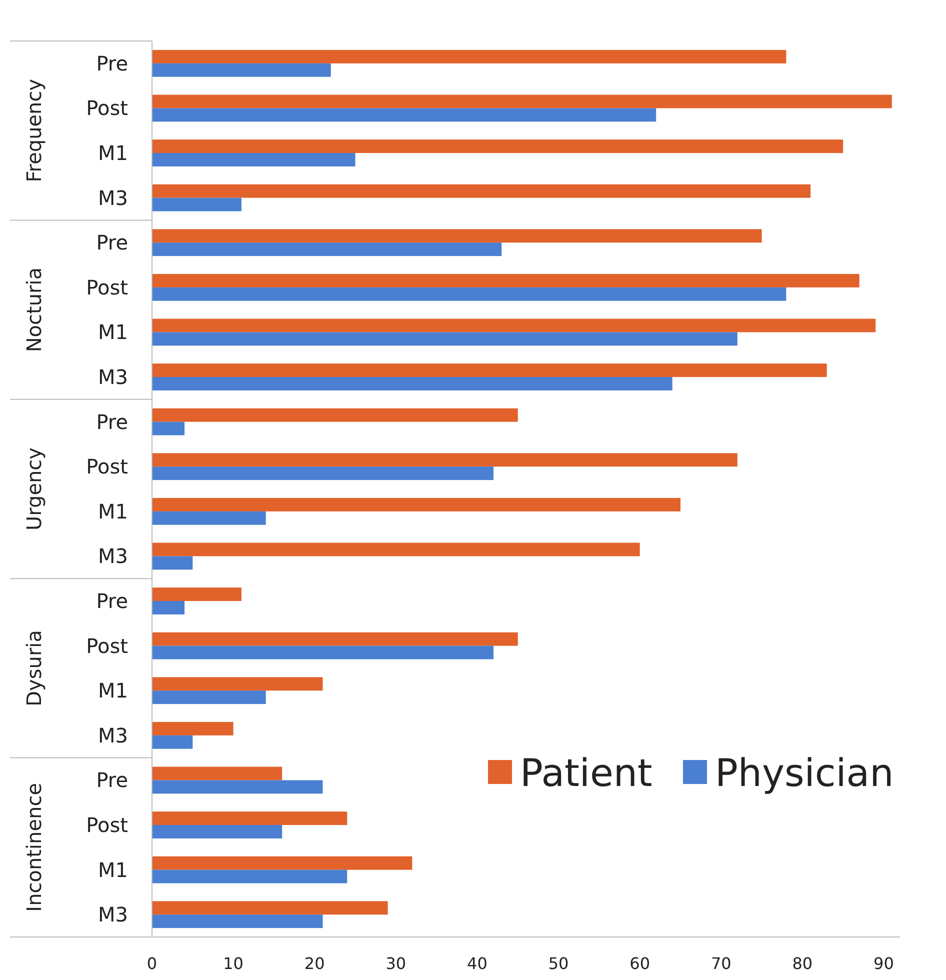  What do you see at coordinates (314, 963) in the screenshot?
I see `x-tick-label: 20` at bounding box center [314, 963].